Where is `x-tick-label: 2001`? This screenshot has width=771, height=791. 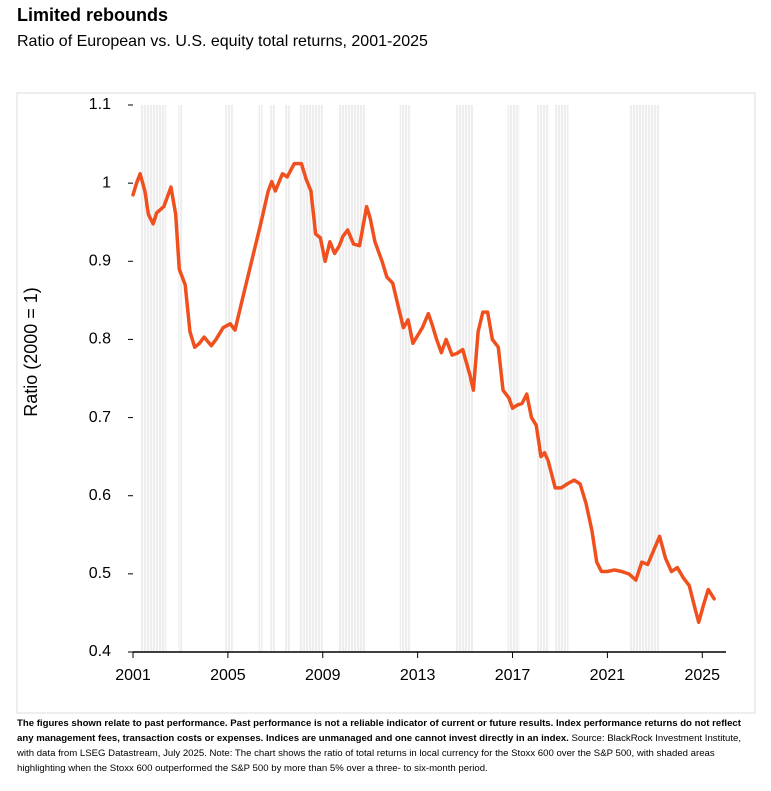 x-tick-label: 2001 is located at coordinates (133, 675).